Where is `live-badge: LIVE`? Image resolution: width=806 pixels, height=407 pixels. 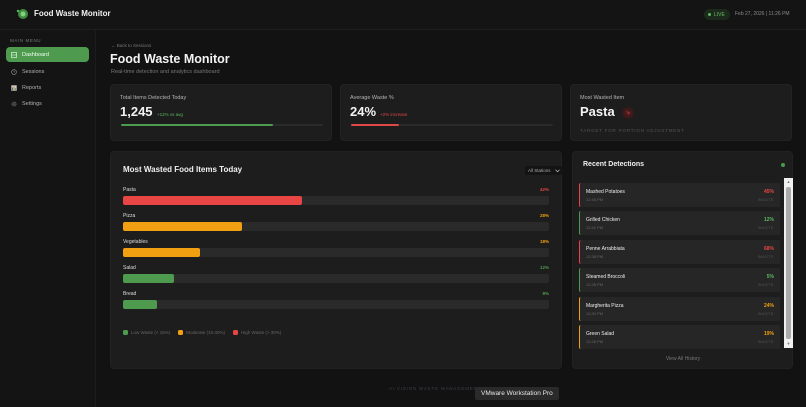 live-badge: LIVE is located at coordinates (717, 14).